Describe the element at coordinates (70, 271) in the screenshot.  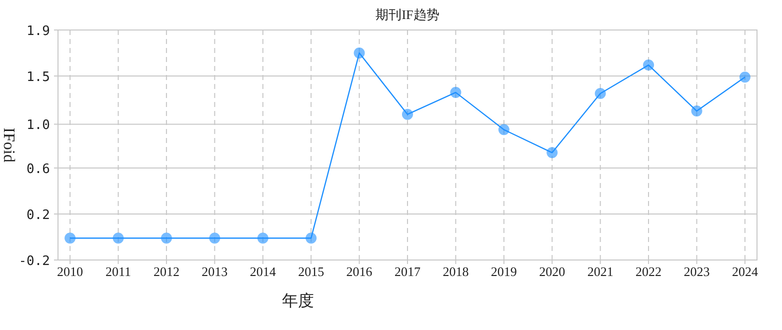
I see `x-tick-label: 2010` at that location.